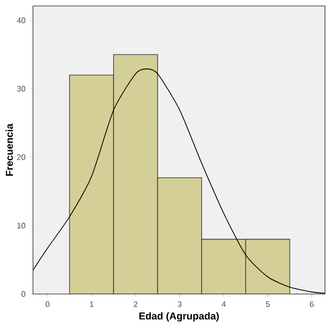  What do you see at coordinates (312, 304) in the screenshot?
I see `x-tick-label: 6` at bounding box center [312, 304].